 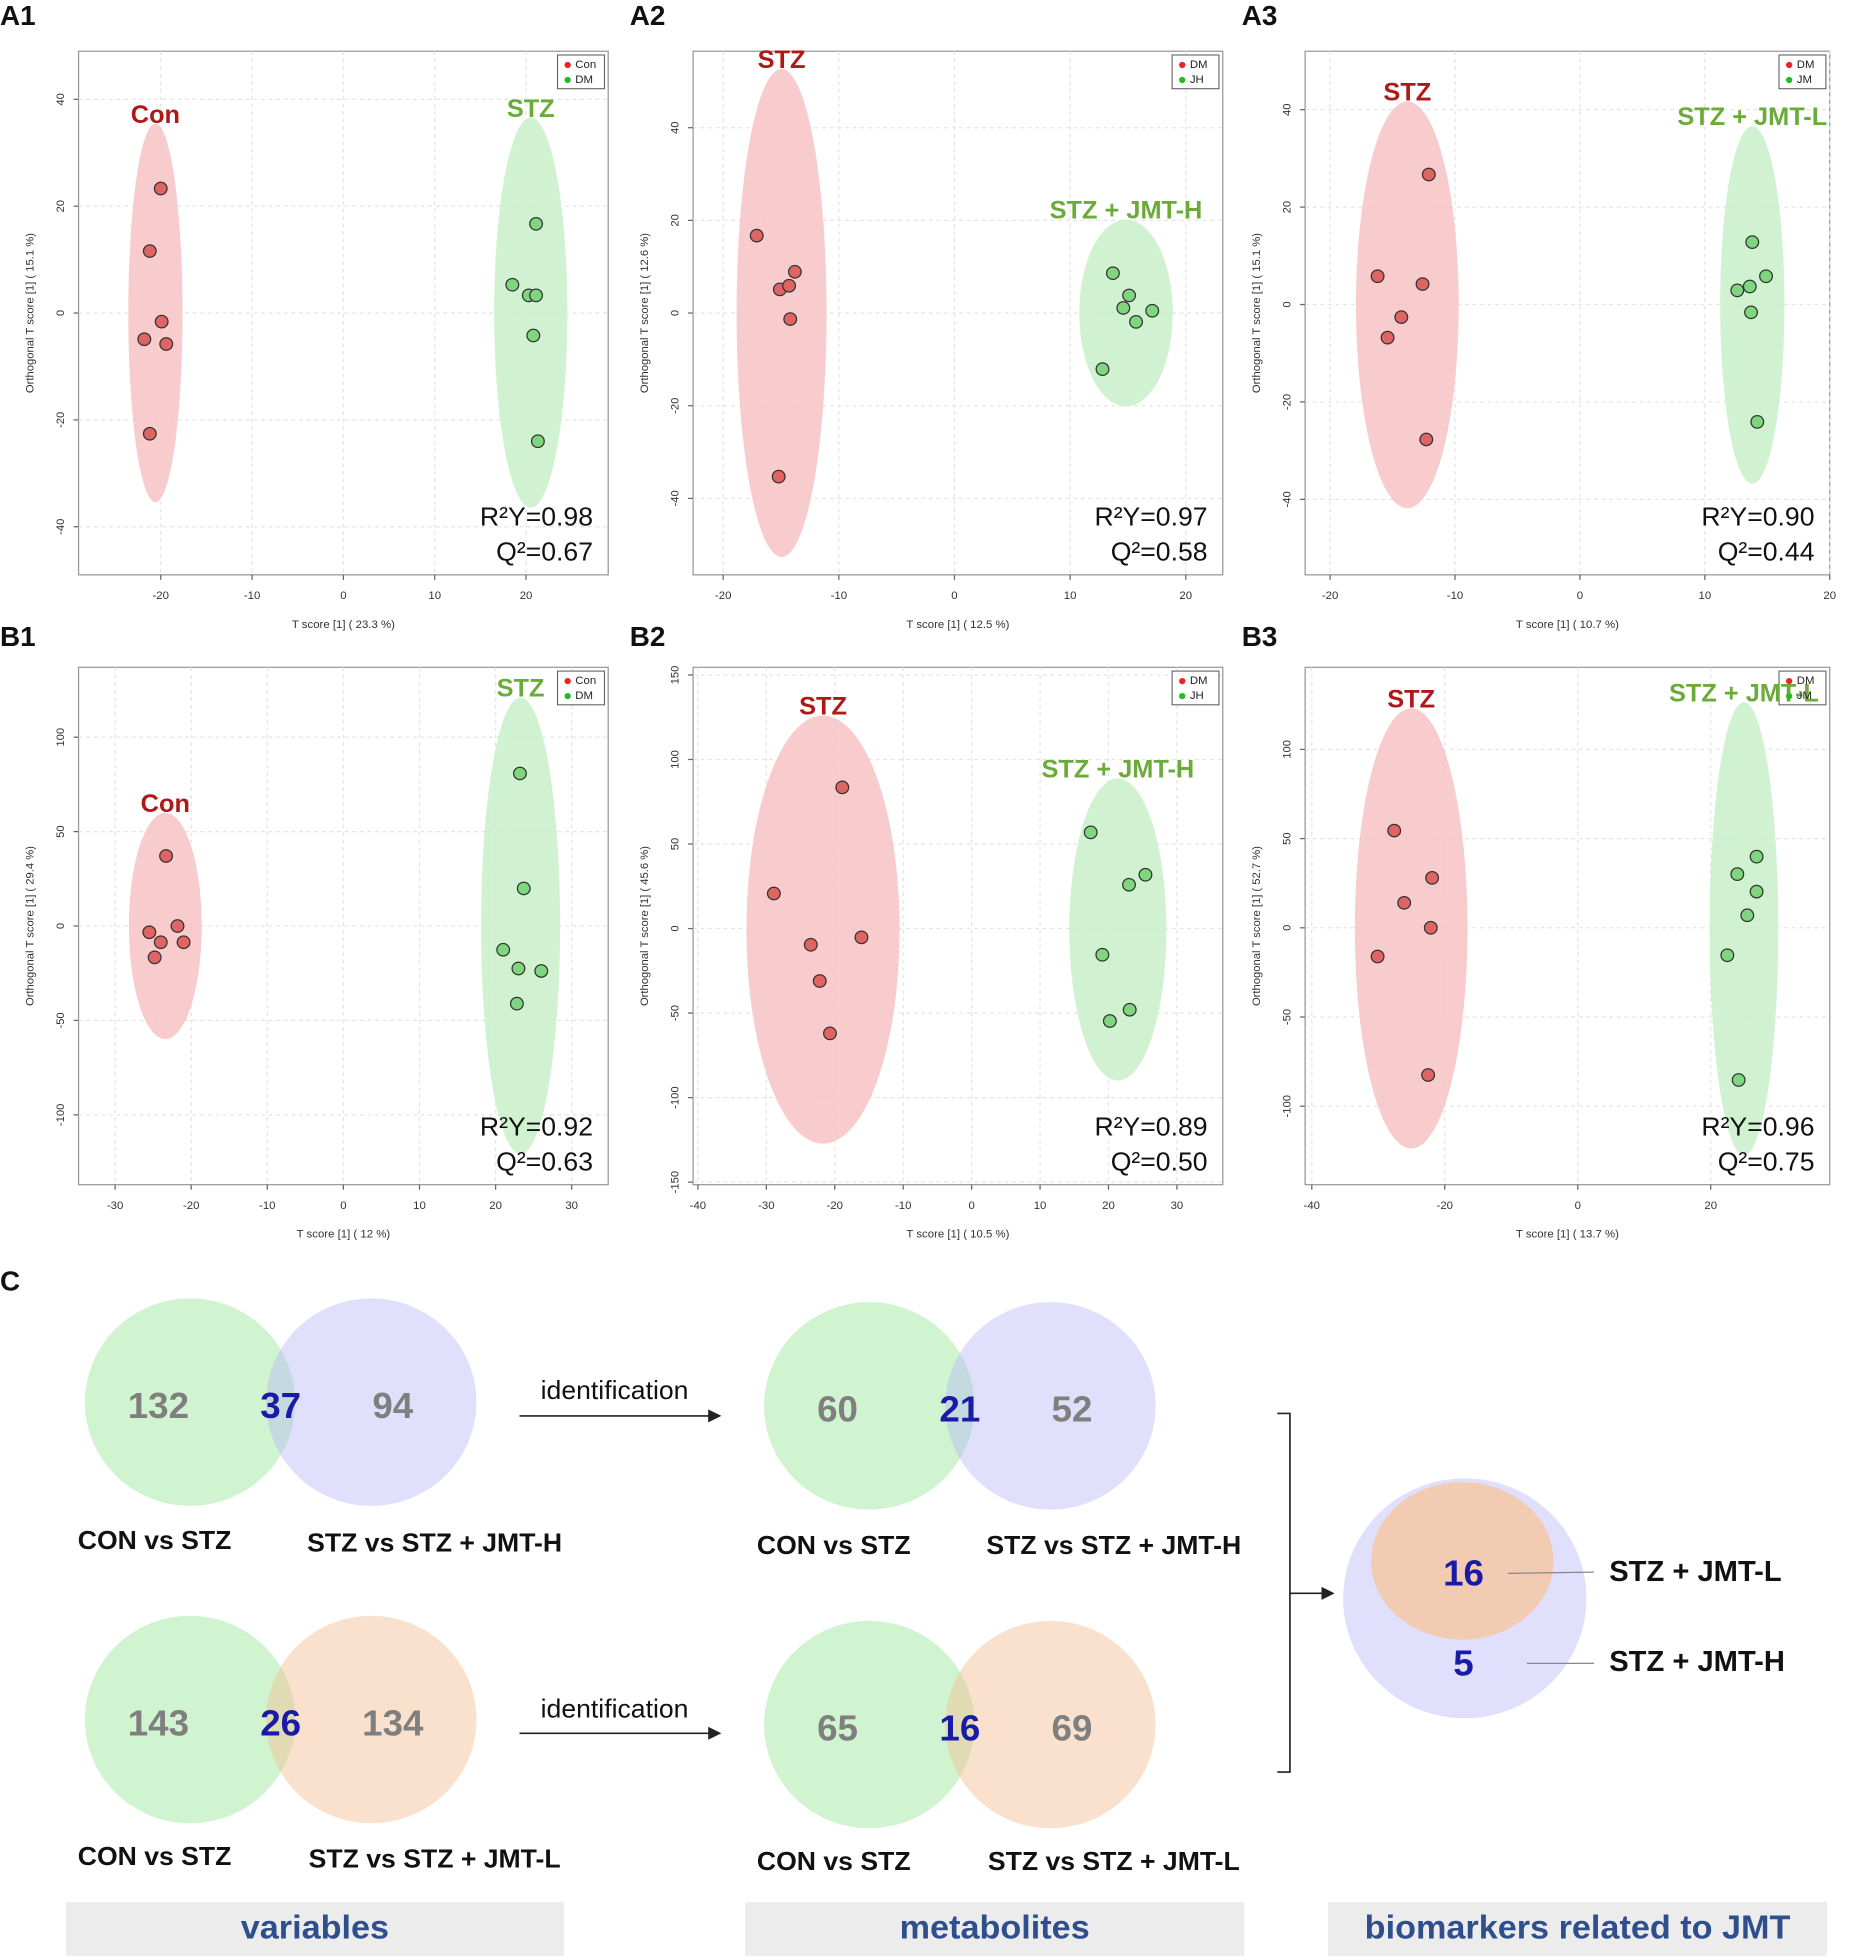 I want to click on x-axis-label: T score [1] ( 10.7 %), so click(x=1567, y=625).